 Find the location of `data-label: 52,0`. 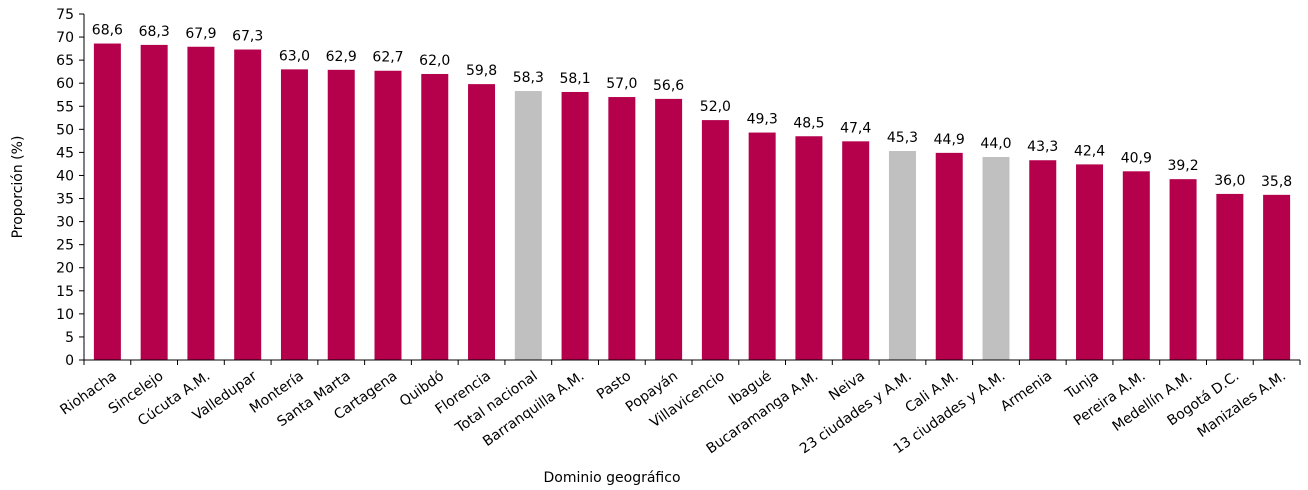

data-label: 52,0 is located at coordinates (715, 107).